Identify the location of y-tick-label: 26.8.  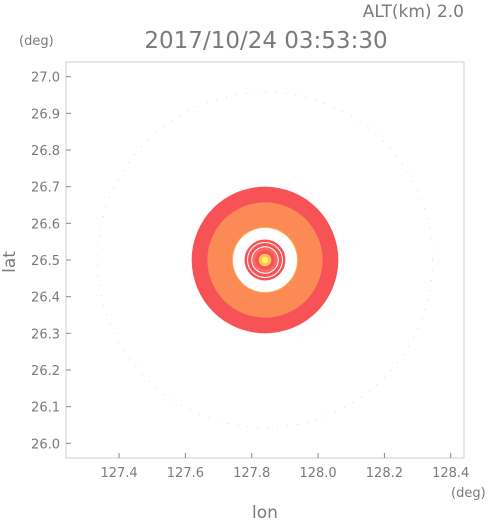
(45, 151).